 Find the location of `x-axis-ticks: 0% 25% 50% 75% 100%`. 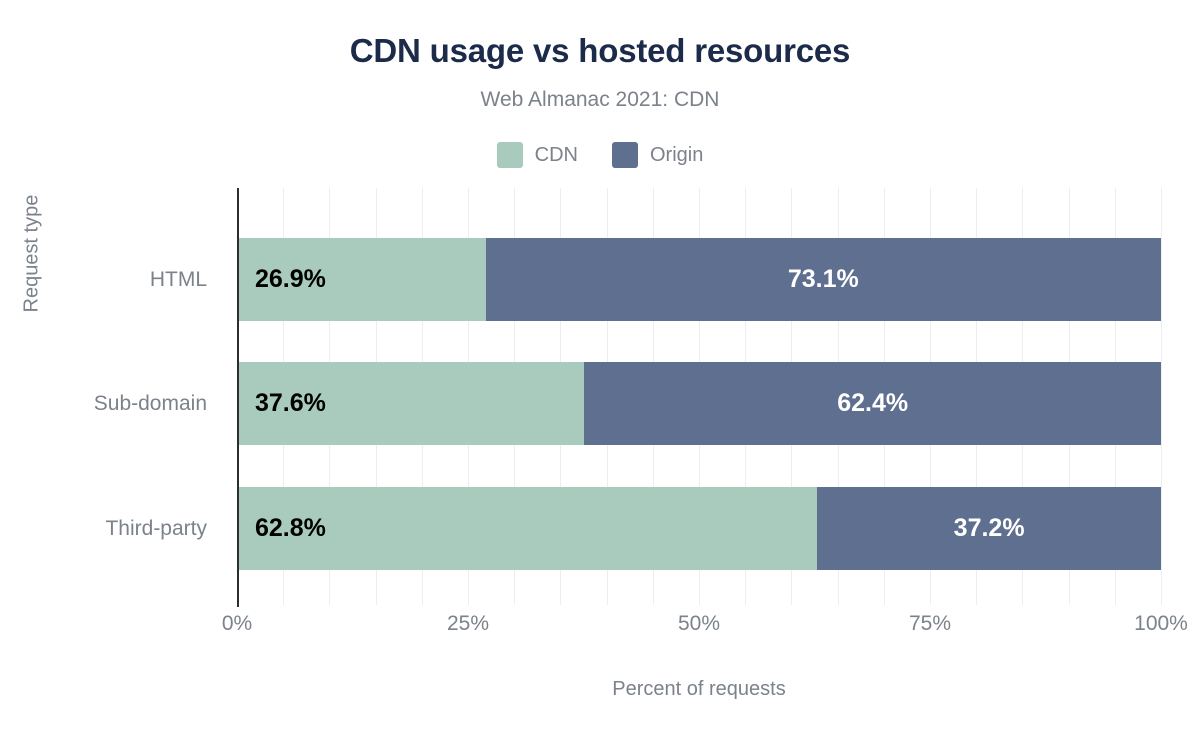

x-axis-ticks: 0% 25% 50% 75% 100% is located at coordinates (705, 629).